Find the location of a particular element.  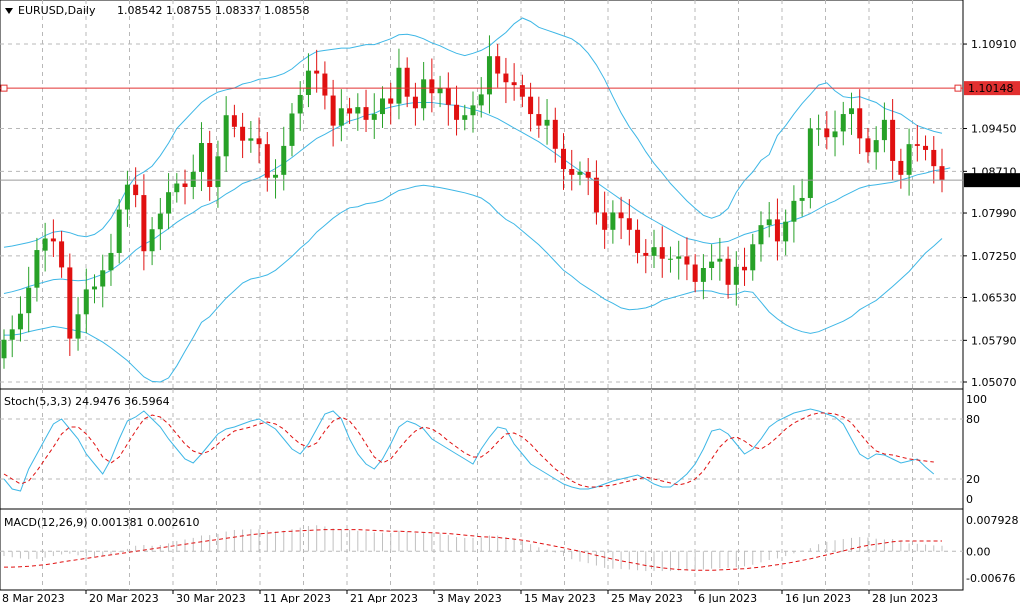

hline-handle-right is located at coordinates (958, 88).